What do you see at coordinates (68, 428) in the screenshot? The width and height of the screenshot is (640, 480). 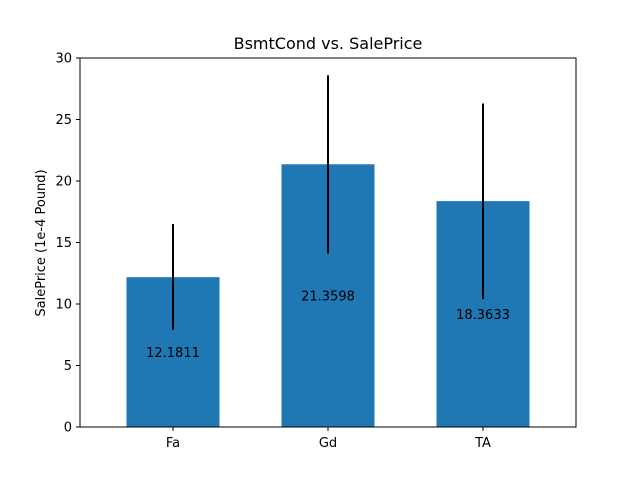 I see `y-tick-label-0: 0` at bounding box center [68, 428].